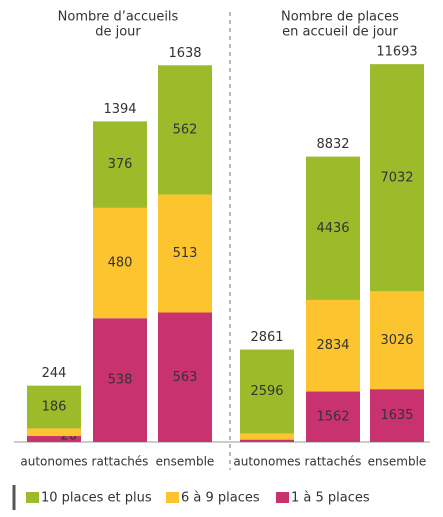  I want to click on value-label: 7032, so click(396, 177).